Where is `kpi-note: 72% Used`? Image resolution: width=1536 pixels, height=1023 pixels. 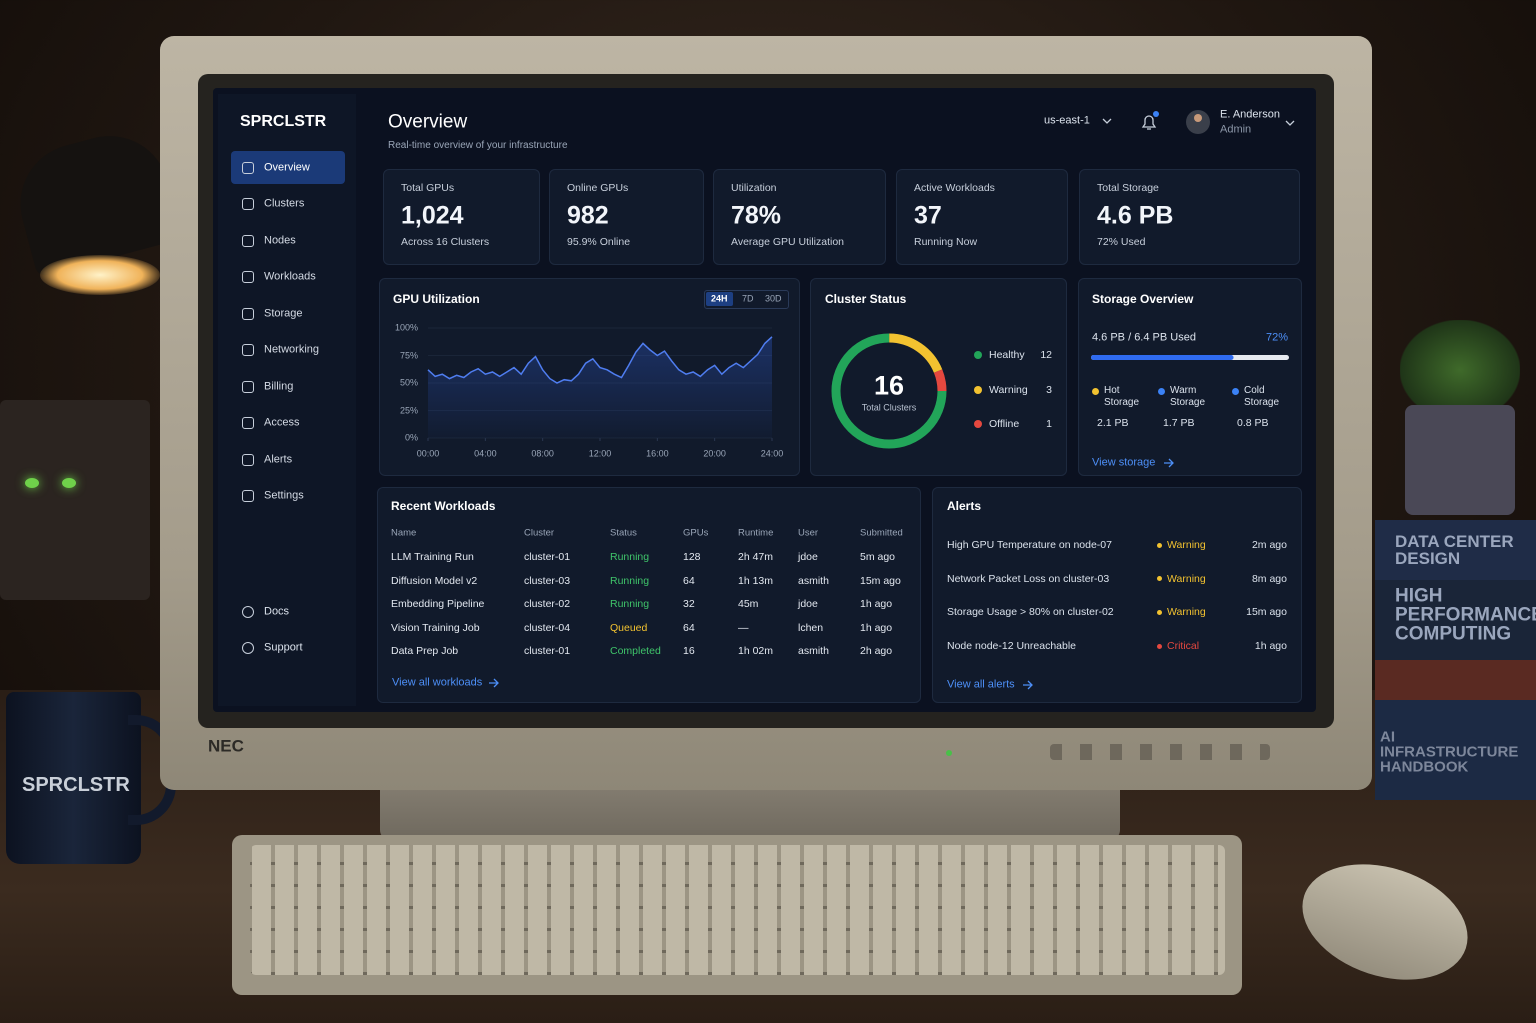 kpi-note: 72% Used is located at coordinates (1121, 241).